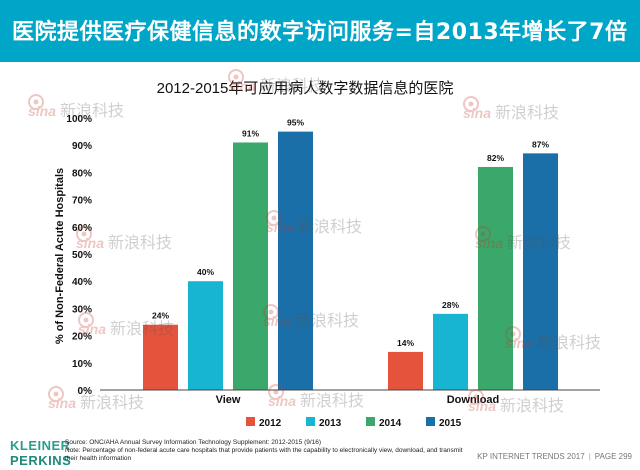 This screenshot has width=640, height=470. I want to click on x-axis: View Download, so click(350, 397).